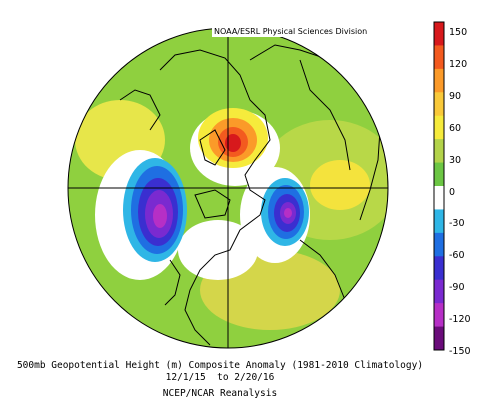 The width and height of the screenshot is (491, 403). What do you see at coordinates (155, 210) in the screenshot?
I see `negative-anomaly-north-pacific` at bounding box center [155, 210].